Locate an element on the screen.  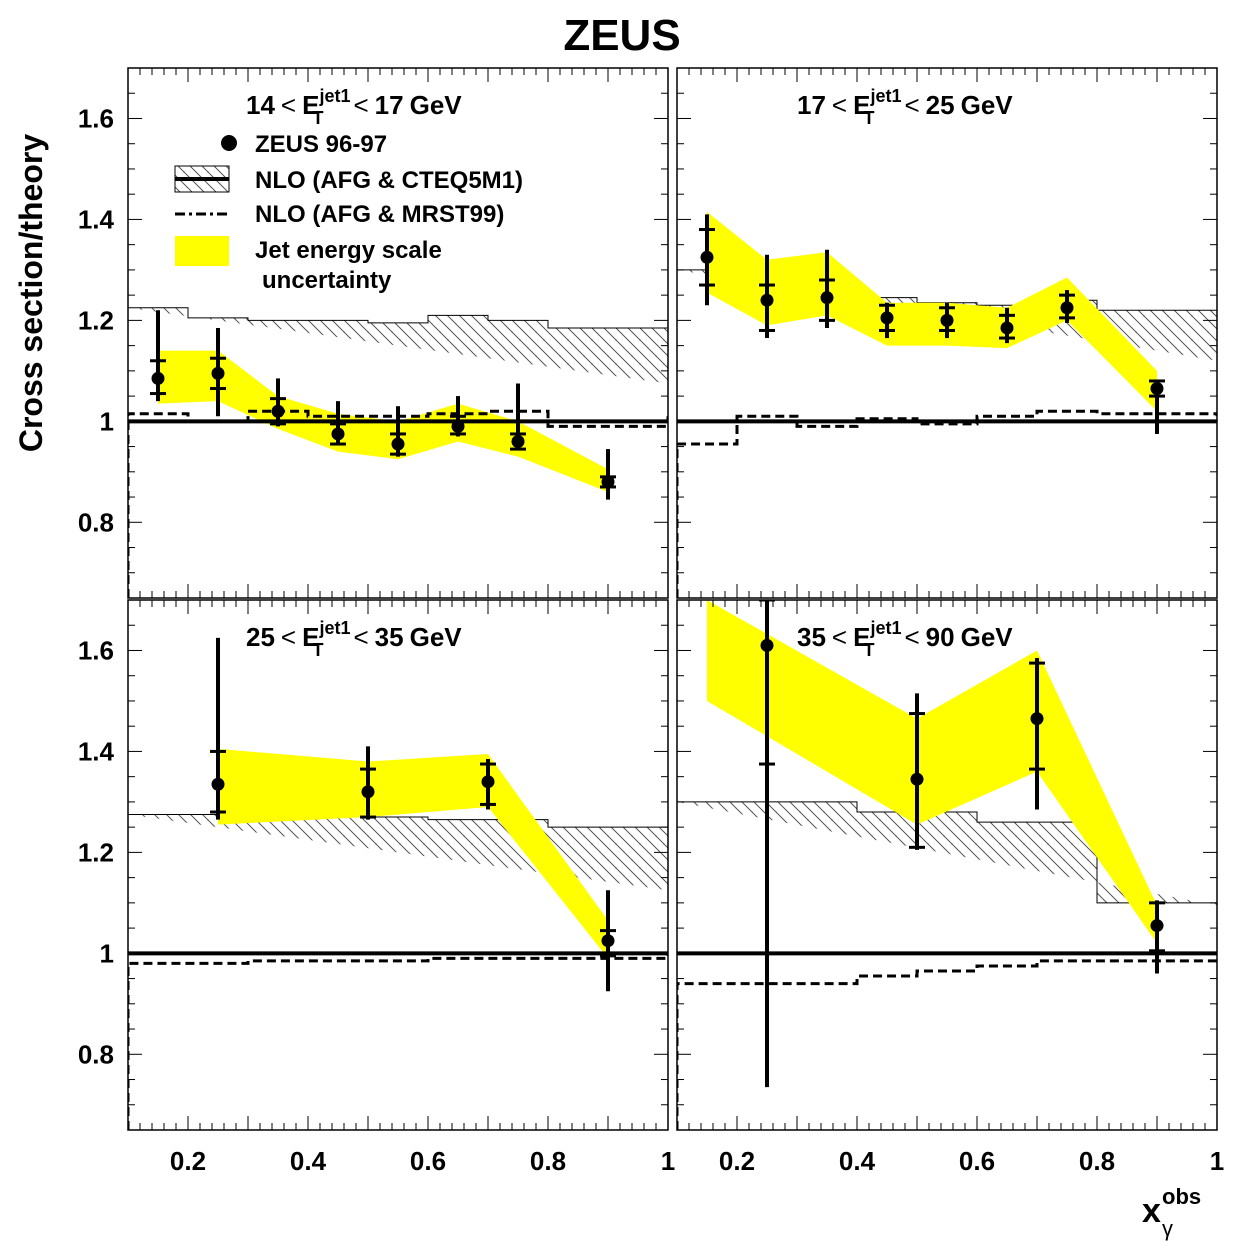
panel-title-low: 25 is located at coordinates (260, 637).